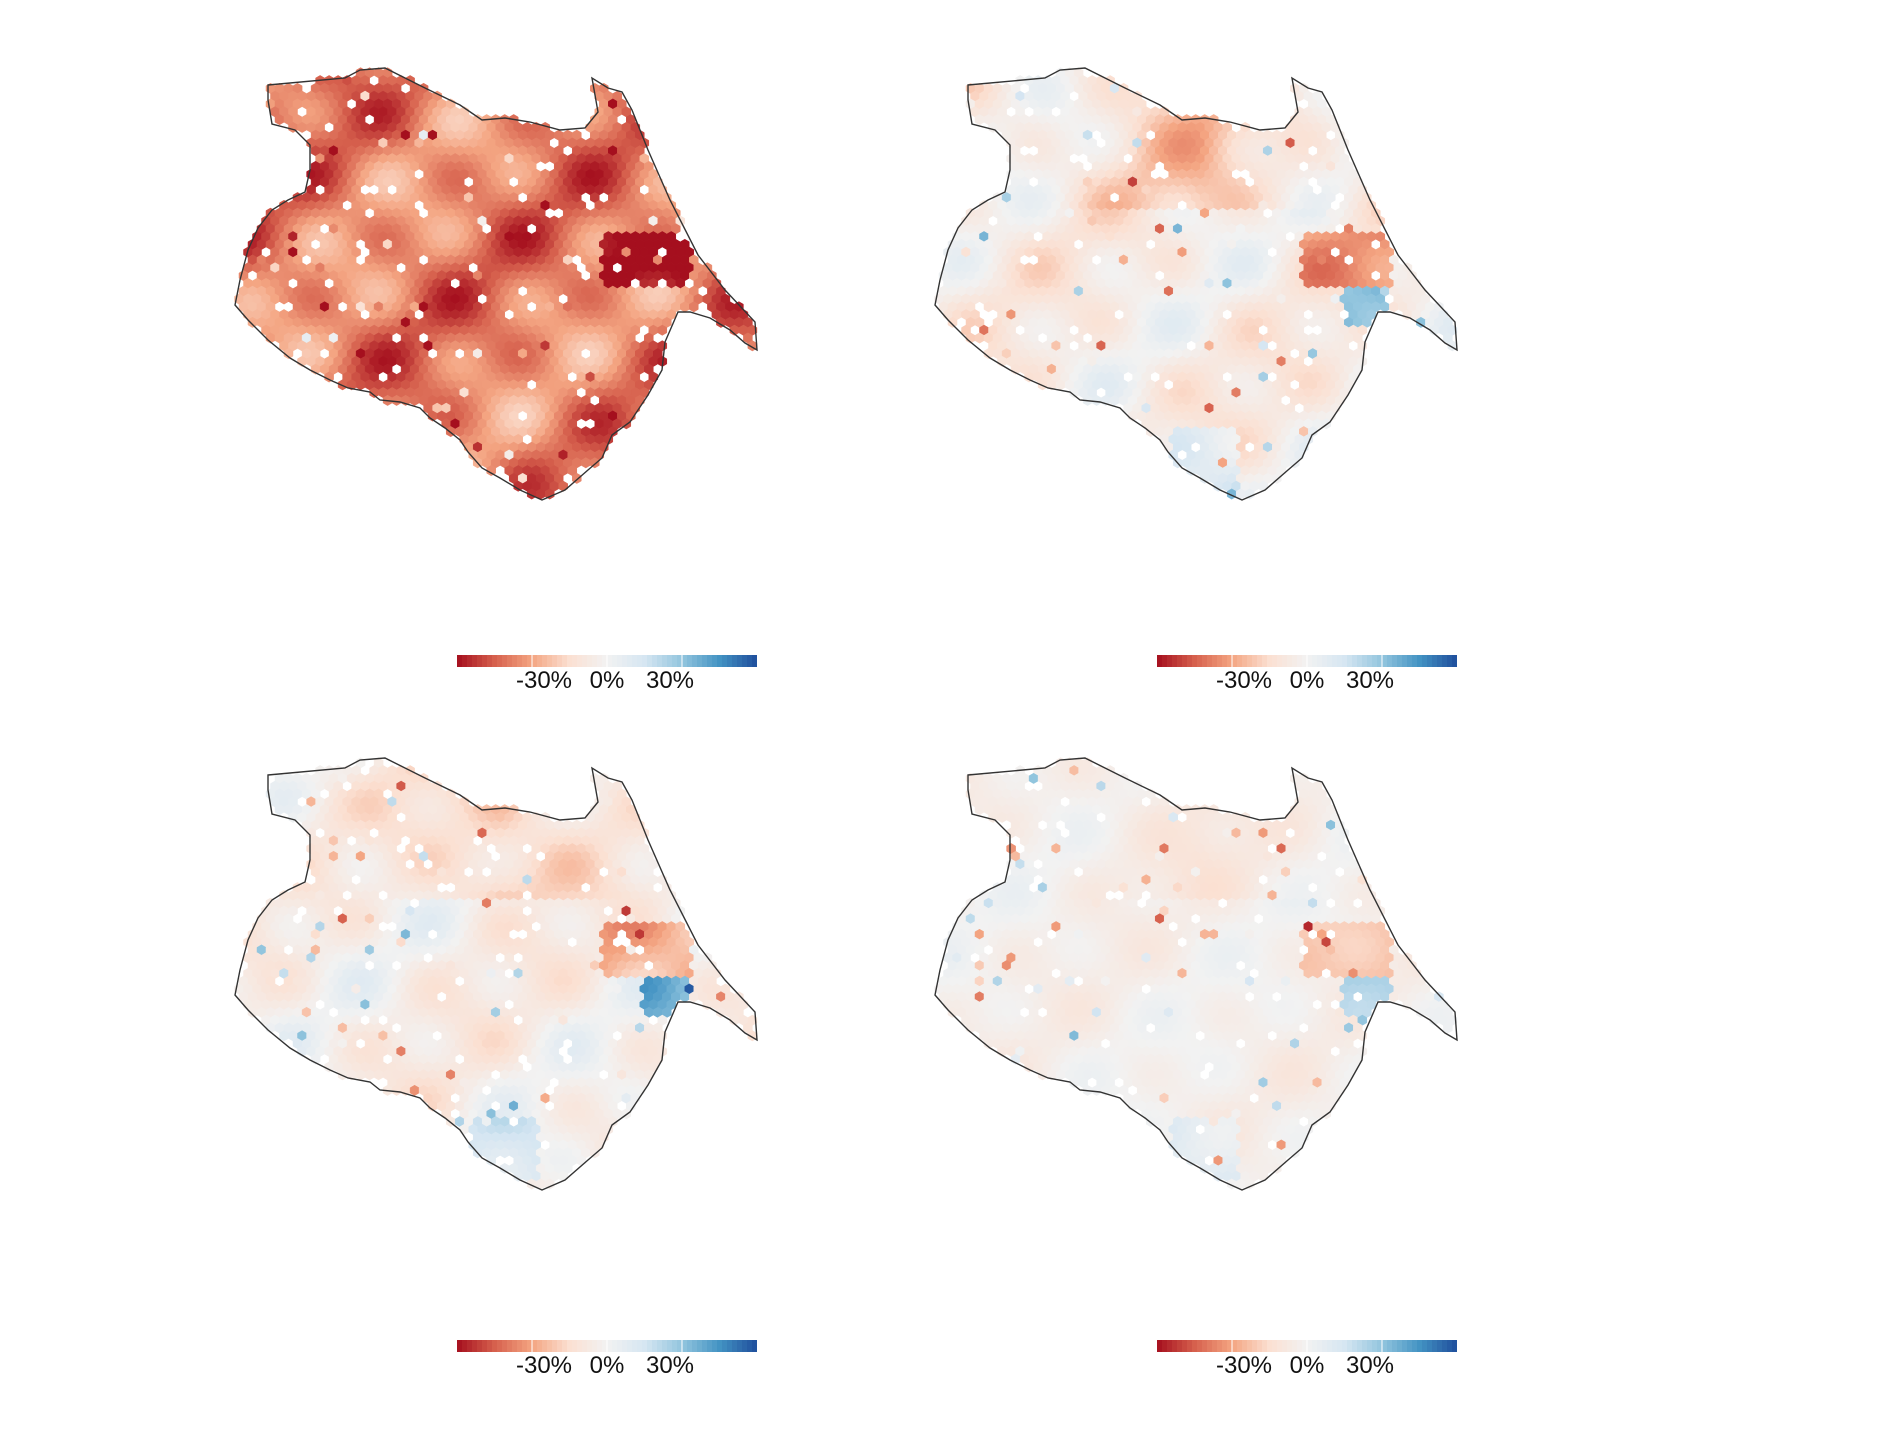 The height and width of the screenshot is (1440, 1889). Describe the element at coordinates (544, 681) in the screenshot. I see `legend-tick-neg30: -30%` at that location.